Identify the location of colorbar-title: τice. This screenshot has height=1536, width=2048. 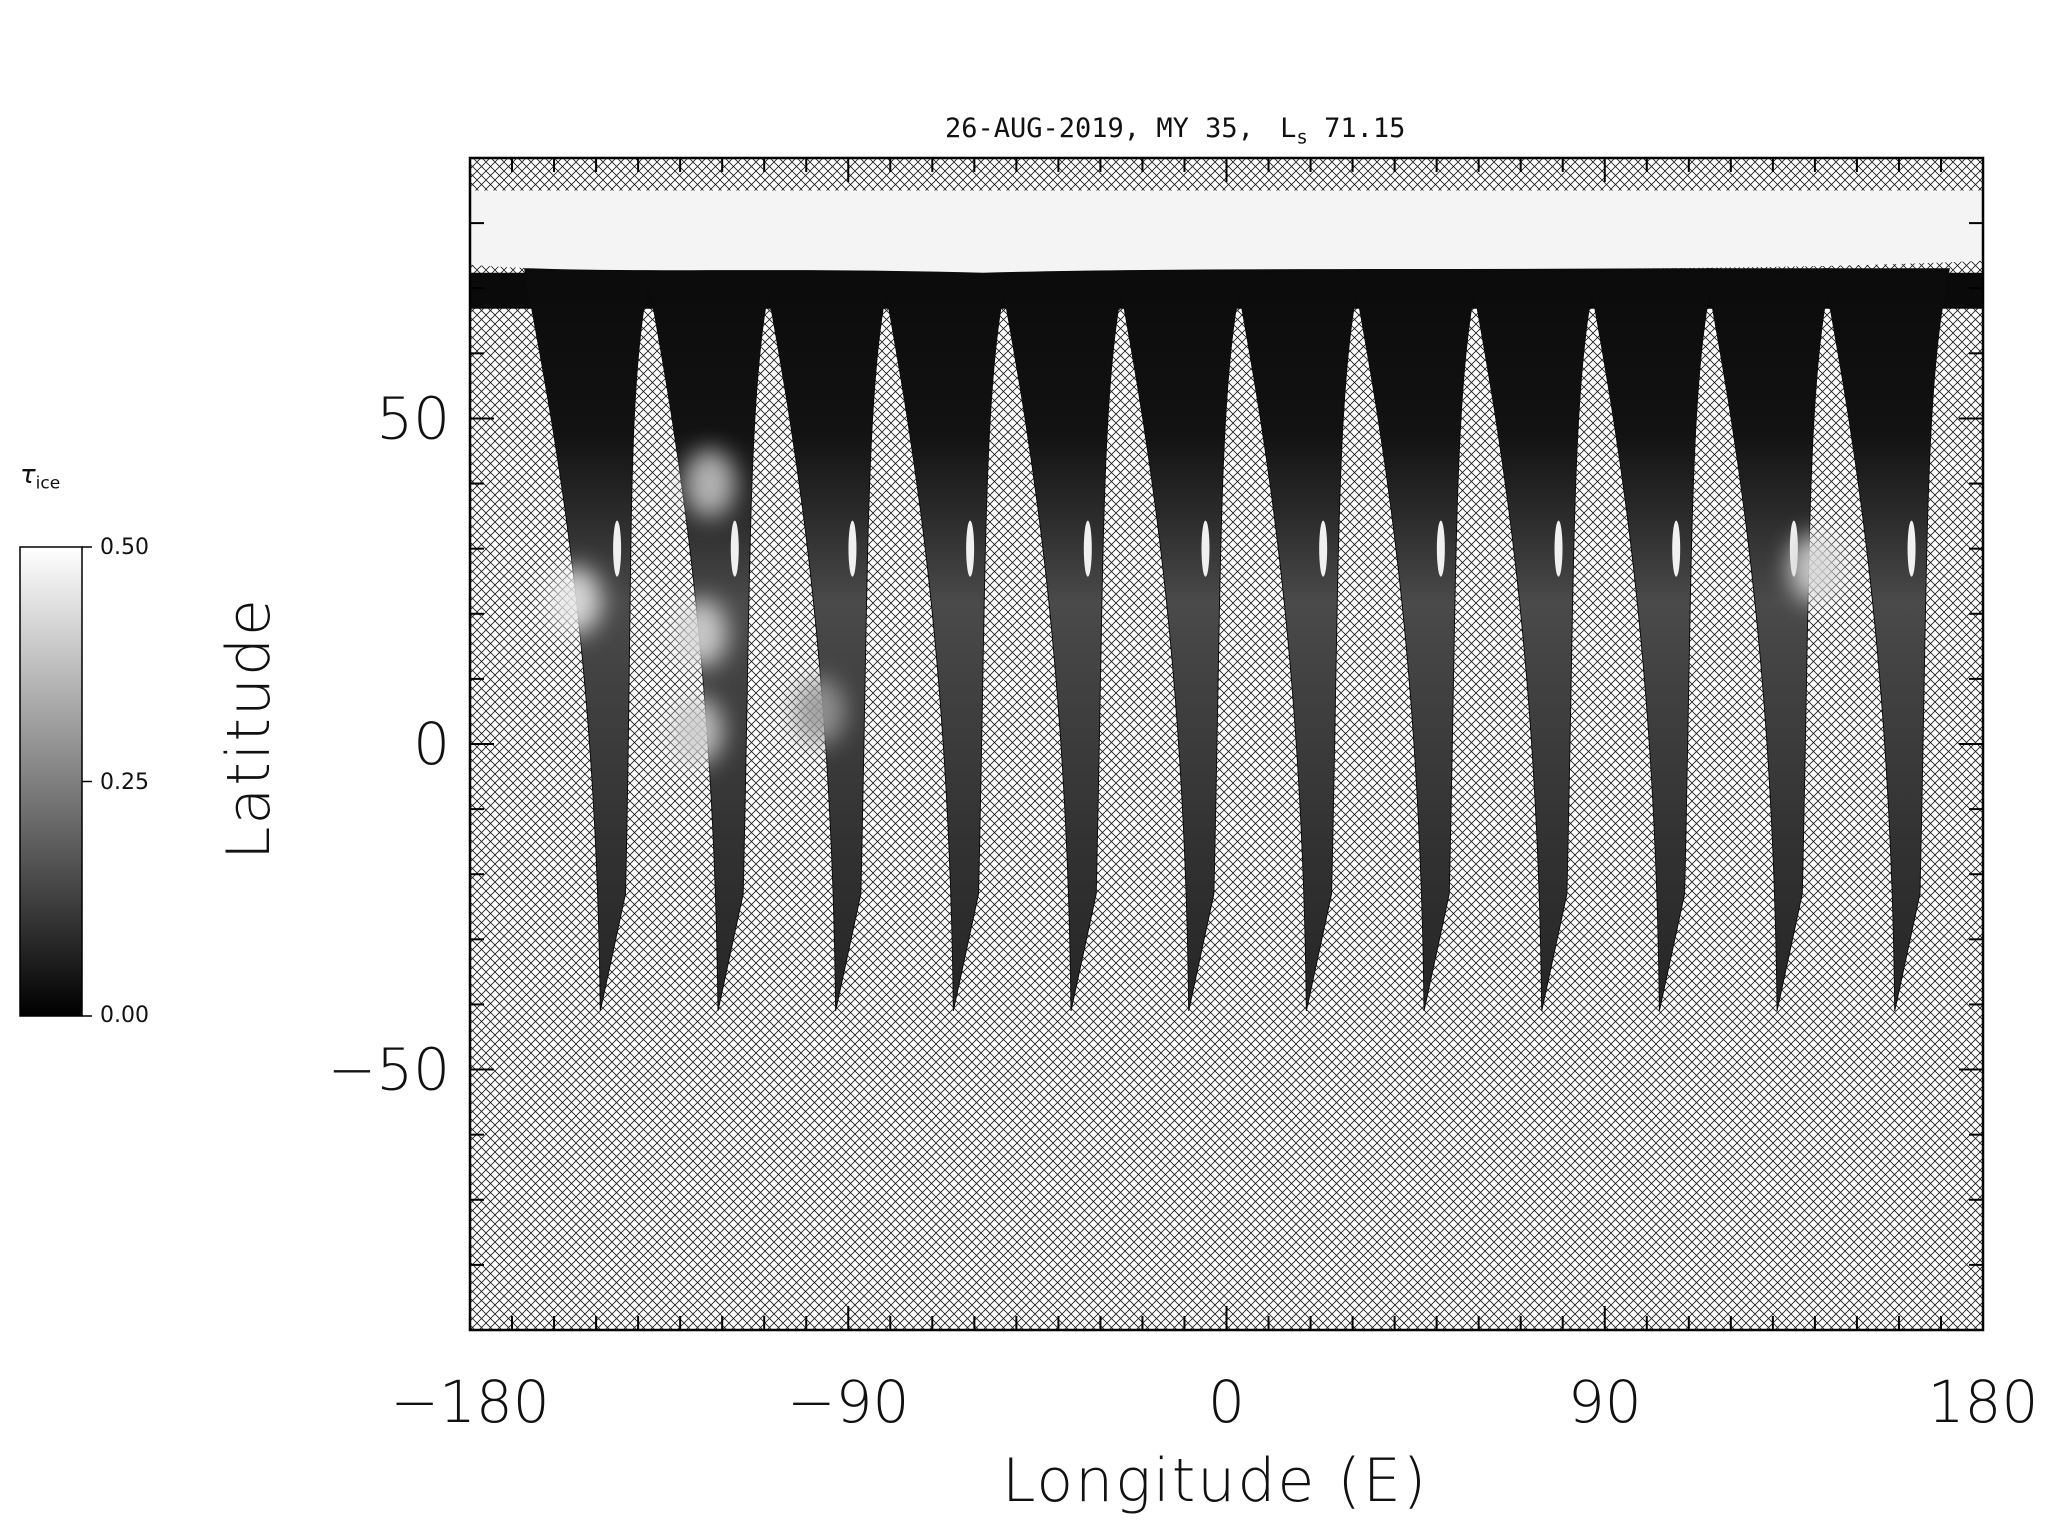
(40, 476).